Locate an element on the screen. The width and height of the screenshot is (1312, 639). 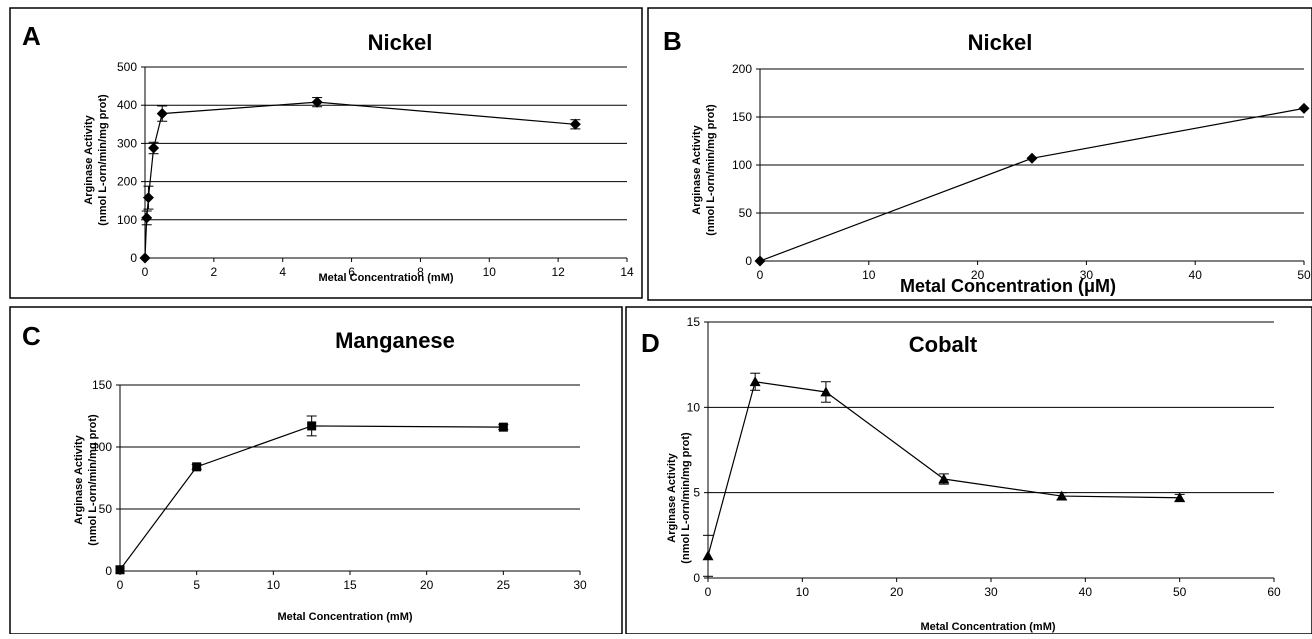
y-tick-label: 5 is located at coordinates (696, 493).